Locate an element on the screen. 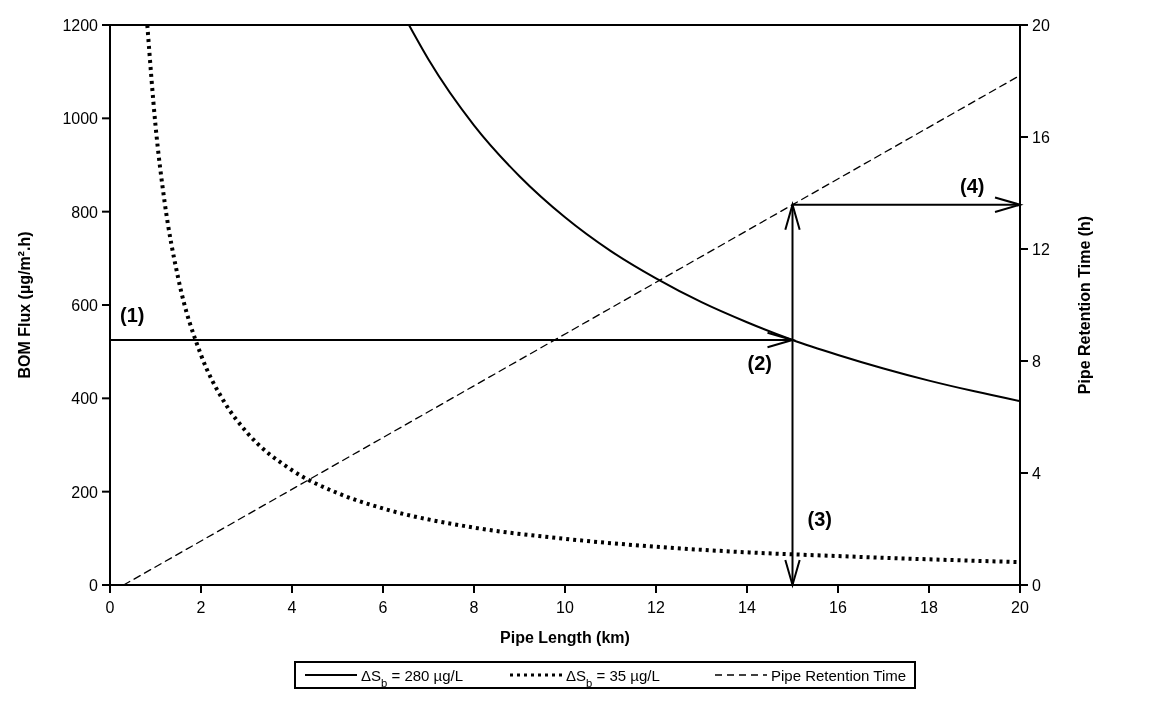 This screenshot has width=1149, height=712. y2-tick-label: 0 is located at coordinates (1036, 585).